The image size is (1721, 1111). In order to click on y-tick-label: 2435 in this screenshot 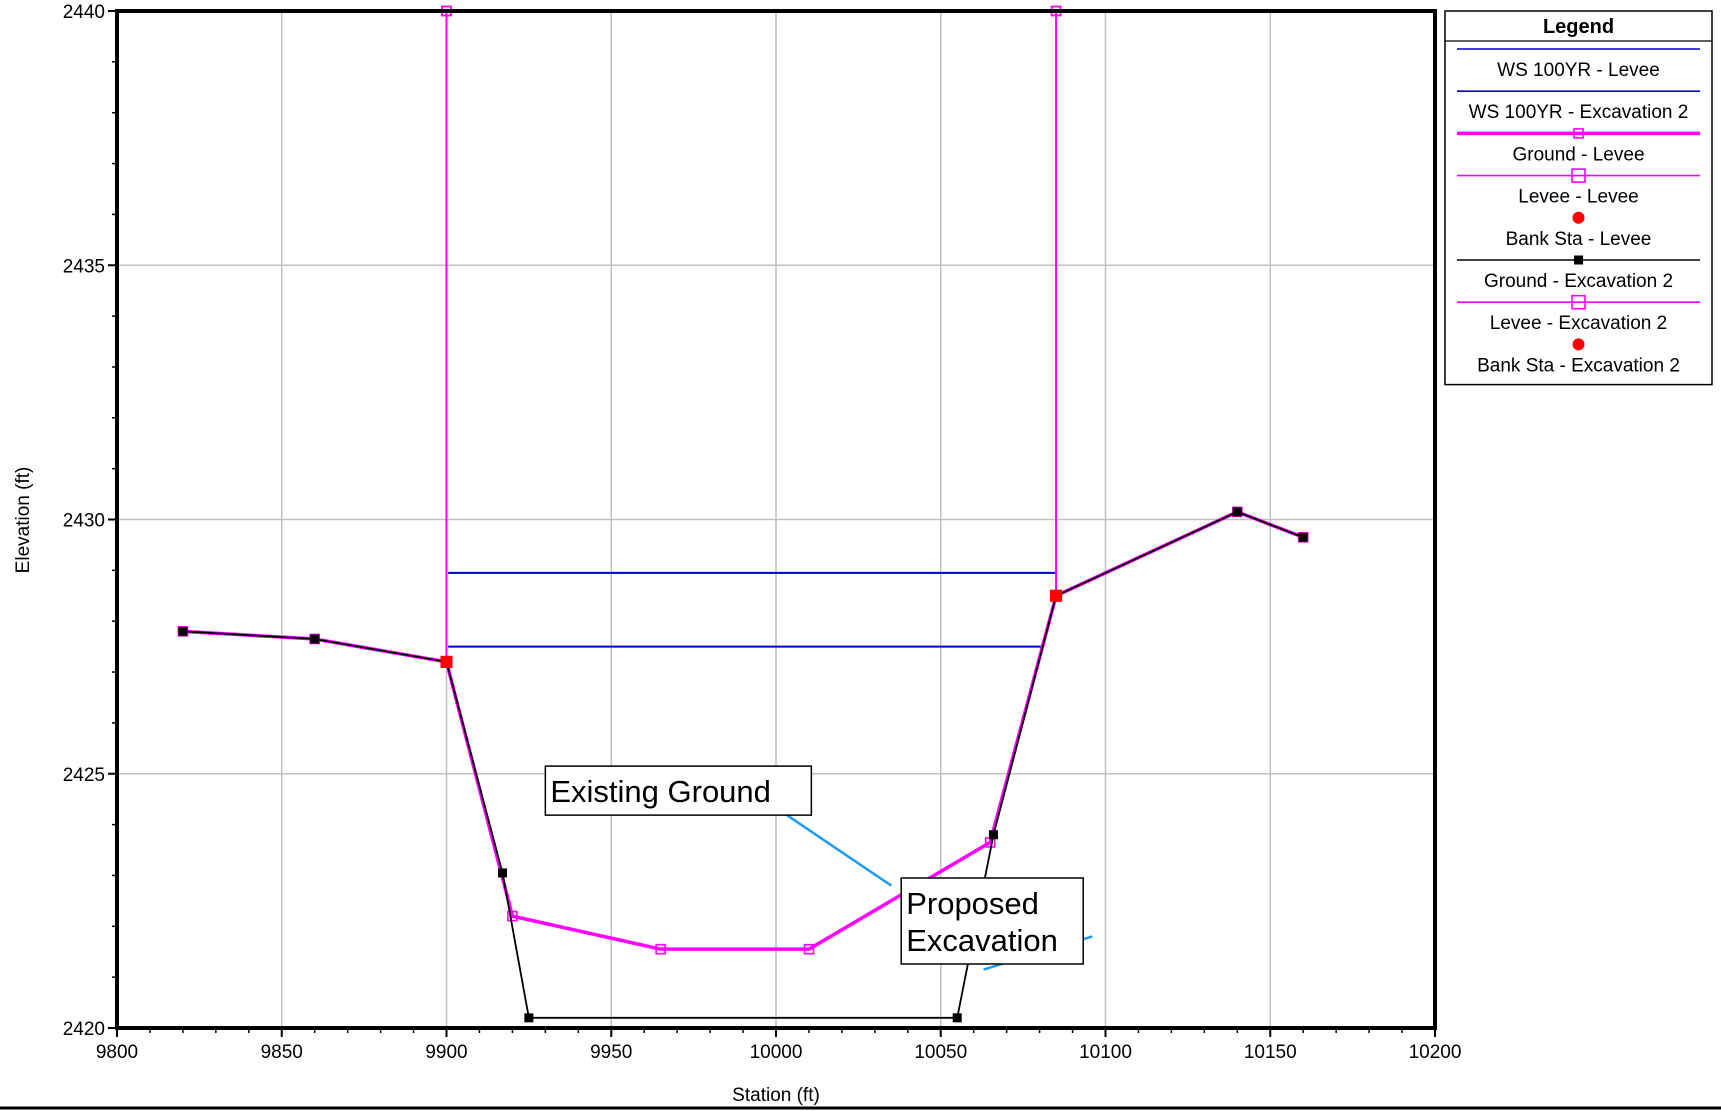, I will do `click(84, 266)`.